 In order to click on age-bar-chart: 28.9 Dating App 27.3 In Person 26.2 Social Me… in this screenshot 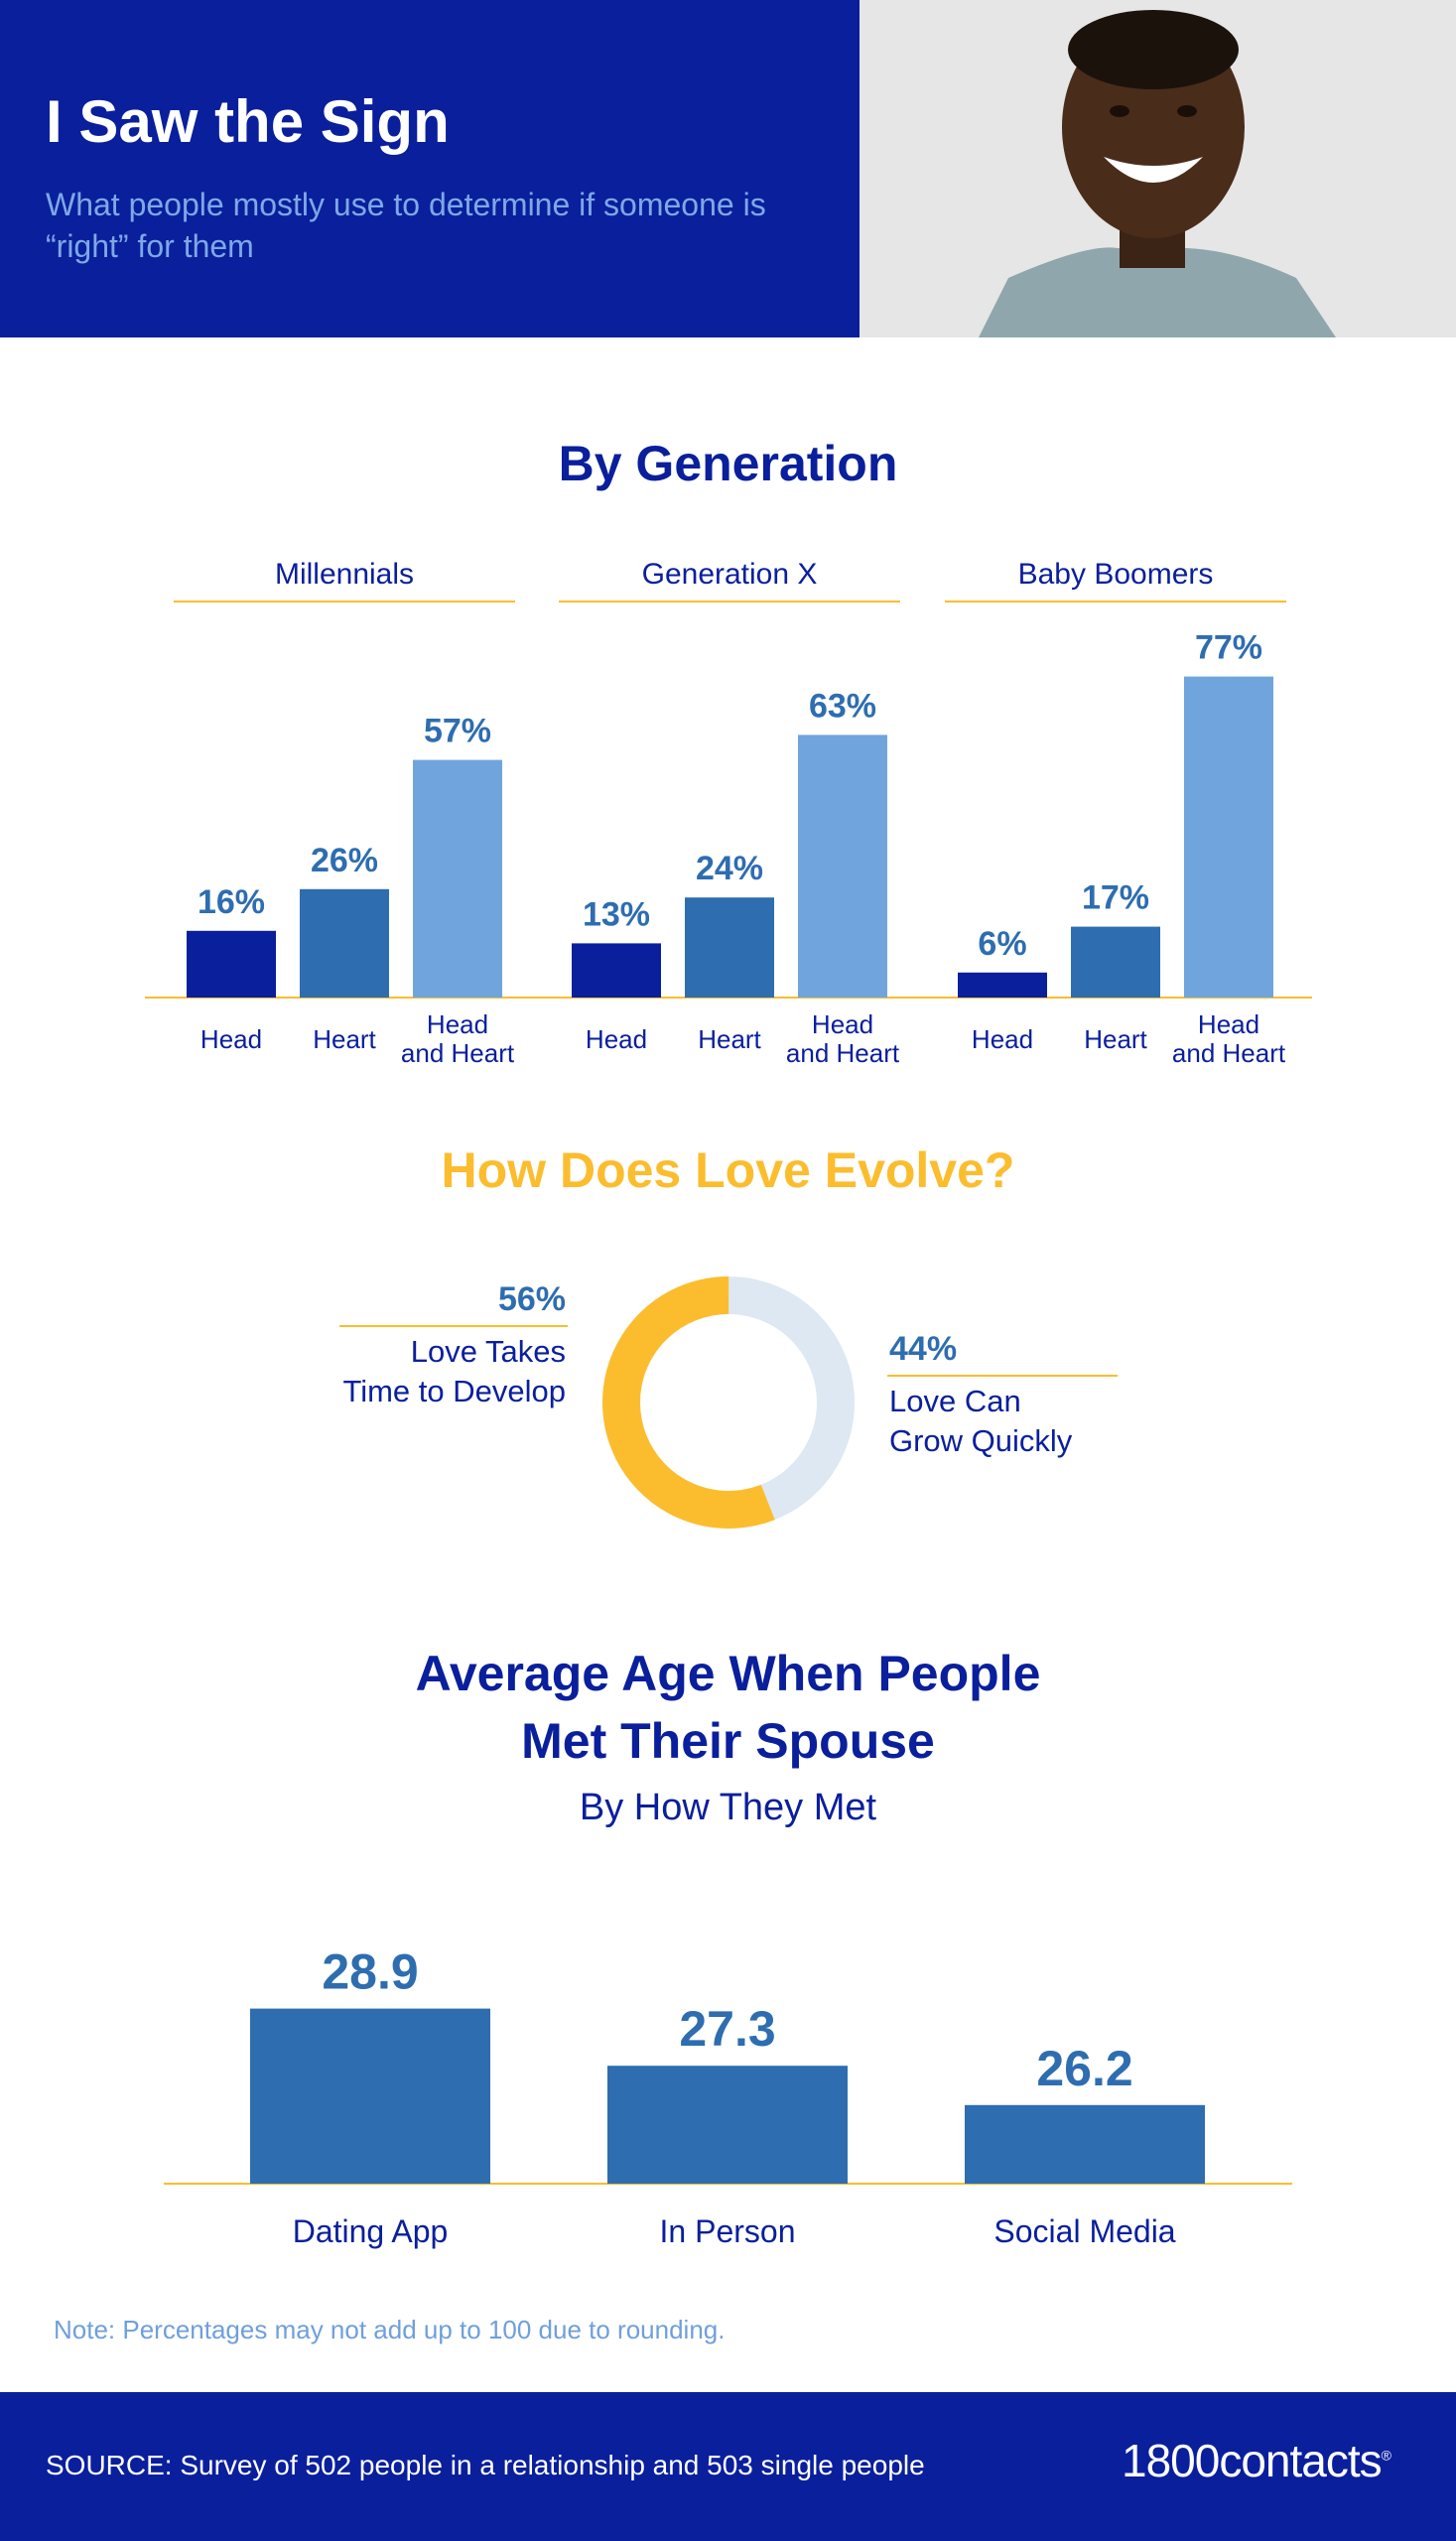, I will do `click(728, 2097)`.